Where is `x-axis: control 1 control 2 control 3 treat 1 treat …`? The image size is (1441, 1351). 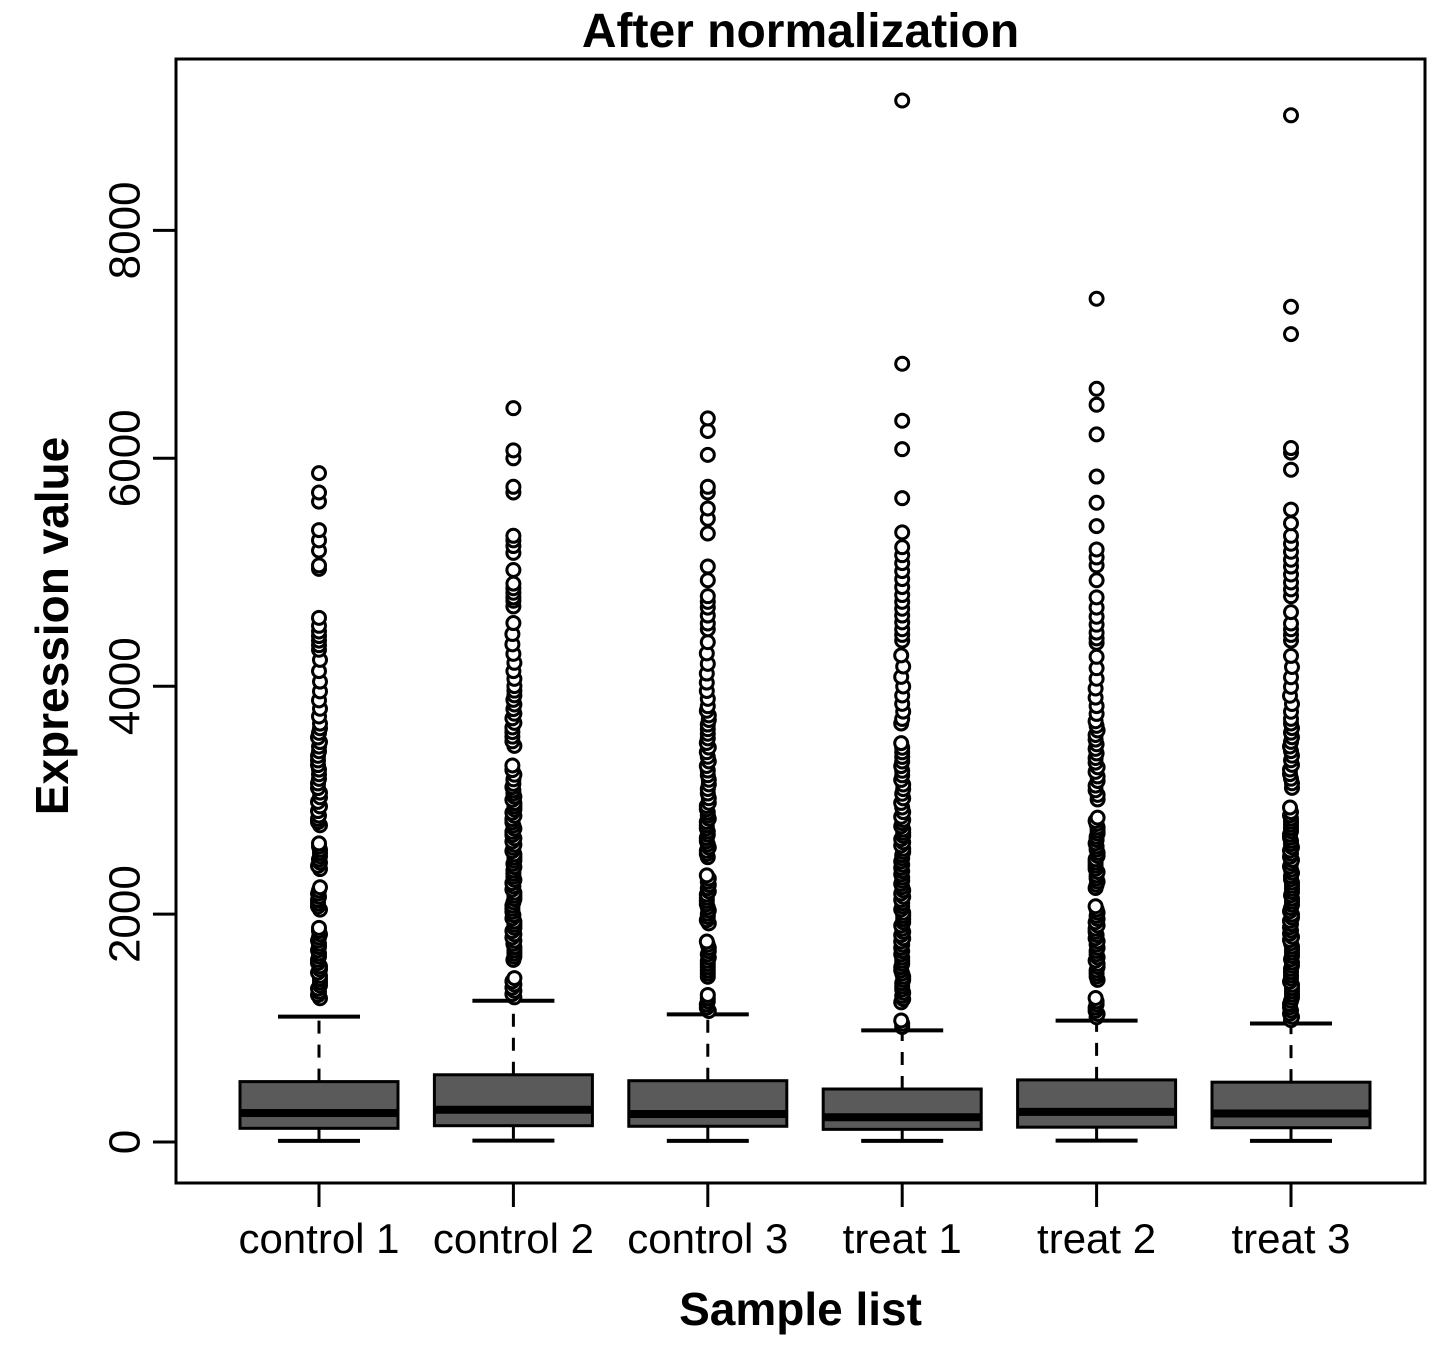 x-axis: control 1 control 2 control 3 treat 1 treat … is located at coordinates (794, 1222).